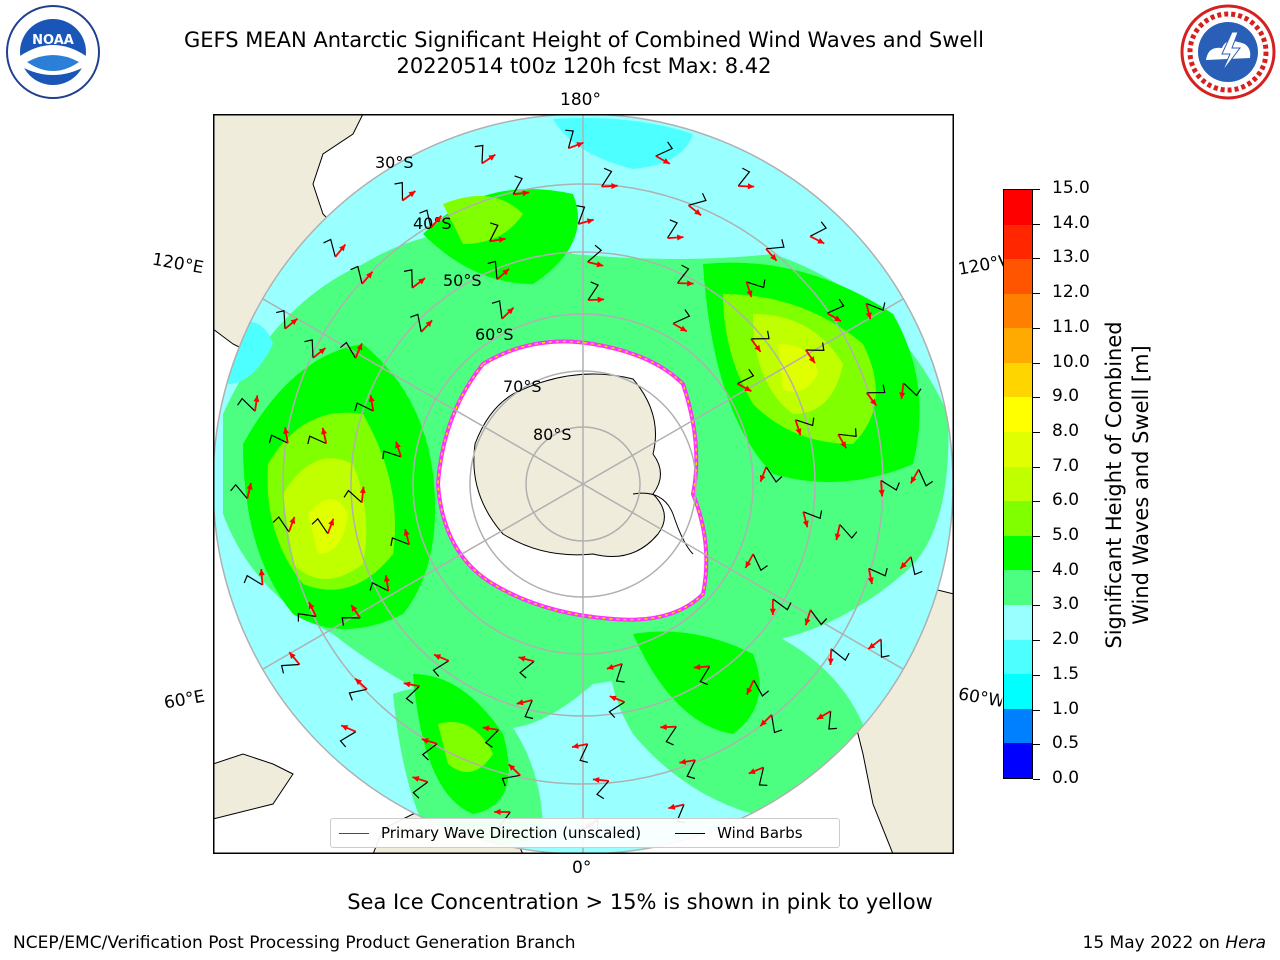 This screenshot has width=1280, height=960. Describe the element at coordinates (1066, 639) in the screenshot. I see `colorbar-tick-label: 2.0` at that location.